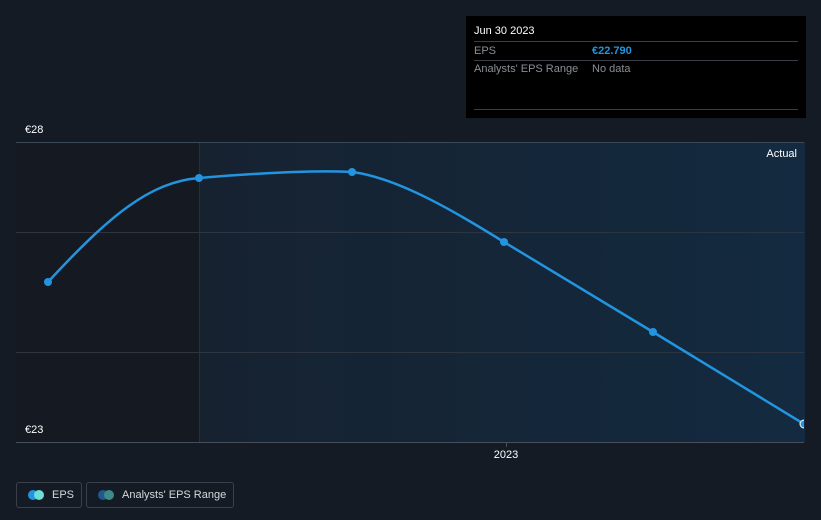 The width and height of the screenshot is (821, 520). I want to click on range-legend-icon, so click(106, 495).